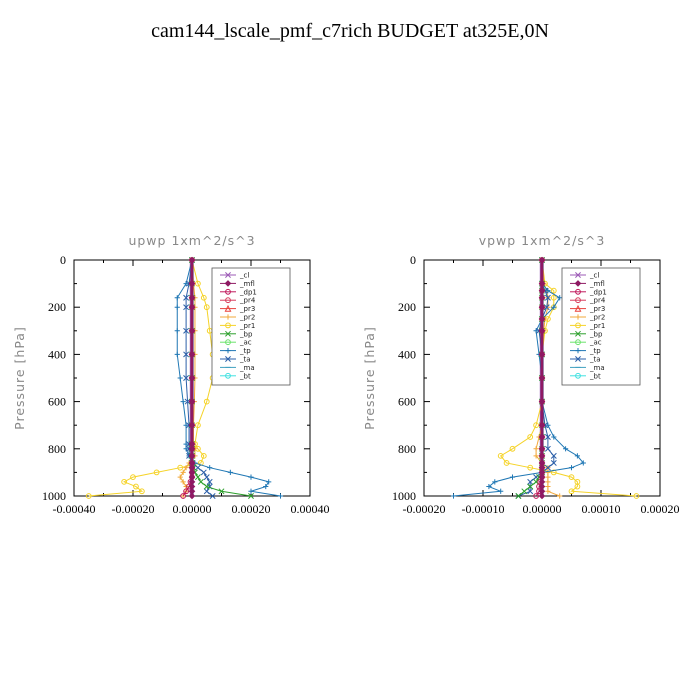 This screenshot has height=700, width=700. What do you see at coordinates (404, 496) in the screenshot?
I see `y-tick-label: 1000` at bounding box center [404, 496].